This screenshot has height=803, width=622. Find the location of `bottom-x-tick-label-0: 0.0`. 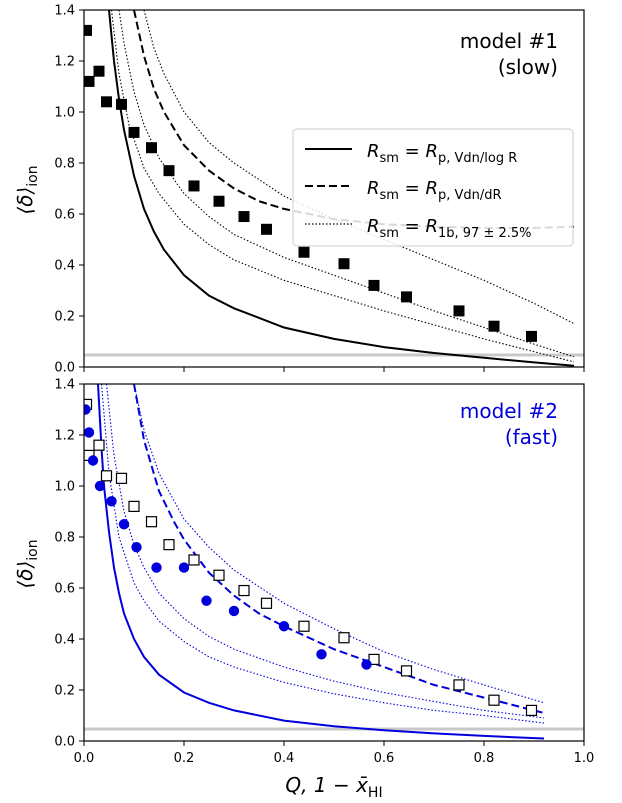

bottom-x-tick-label-0: 0.0 is located at coordinates (84, 758).